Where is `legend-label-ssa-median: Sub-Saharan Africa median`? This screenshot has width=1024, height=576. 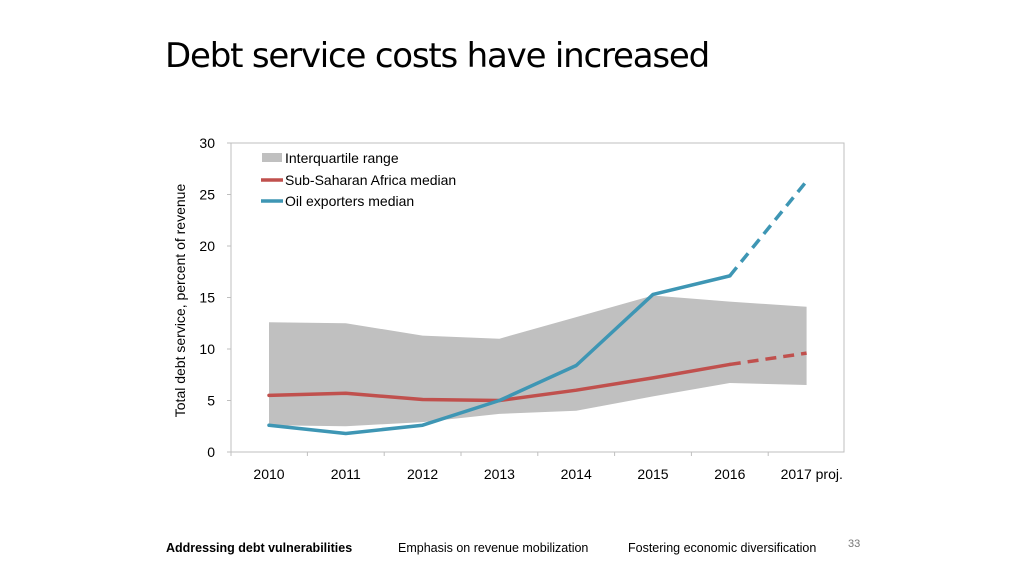
legend-label-ssa-median: Sub-Saharan Africa median is located at coordinates (370, 180).